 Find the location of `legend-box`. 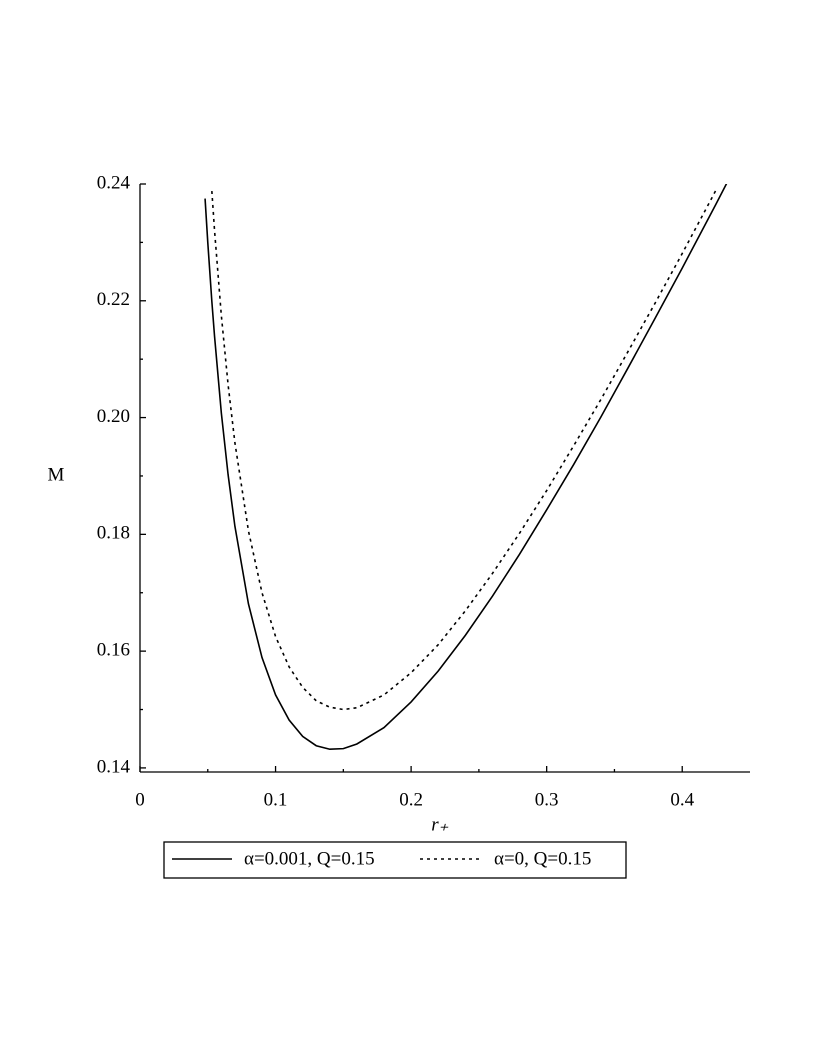

legend-box is located at coordinates (395, 860).